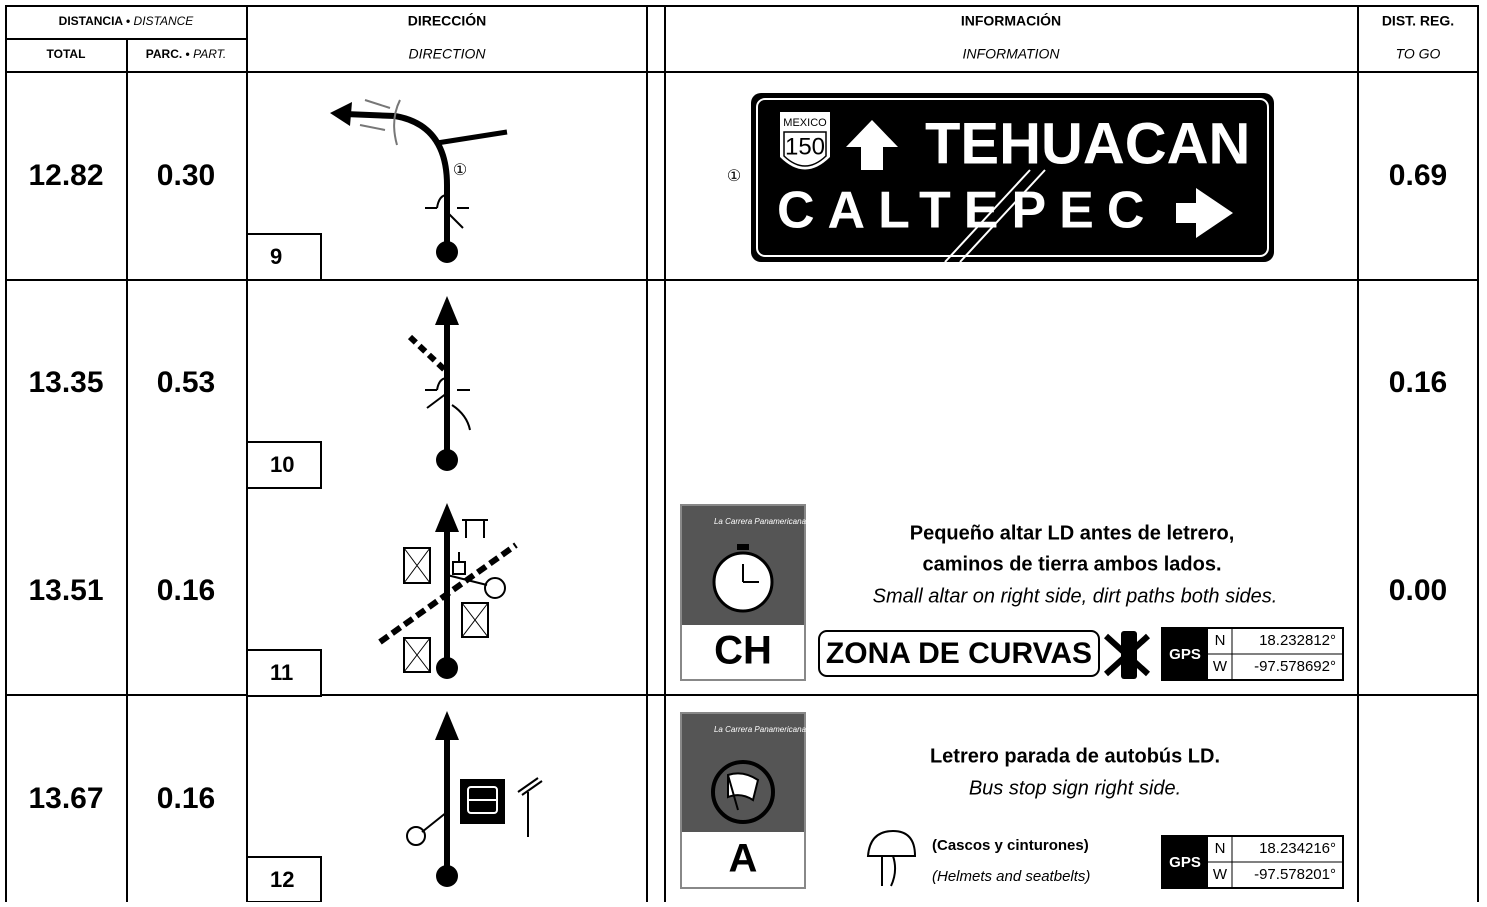 The width and height of the screenshot is (1487, 907). I want to click on partial-distance: 0.30, so click(186, 175).